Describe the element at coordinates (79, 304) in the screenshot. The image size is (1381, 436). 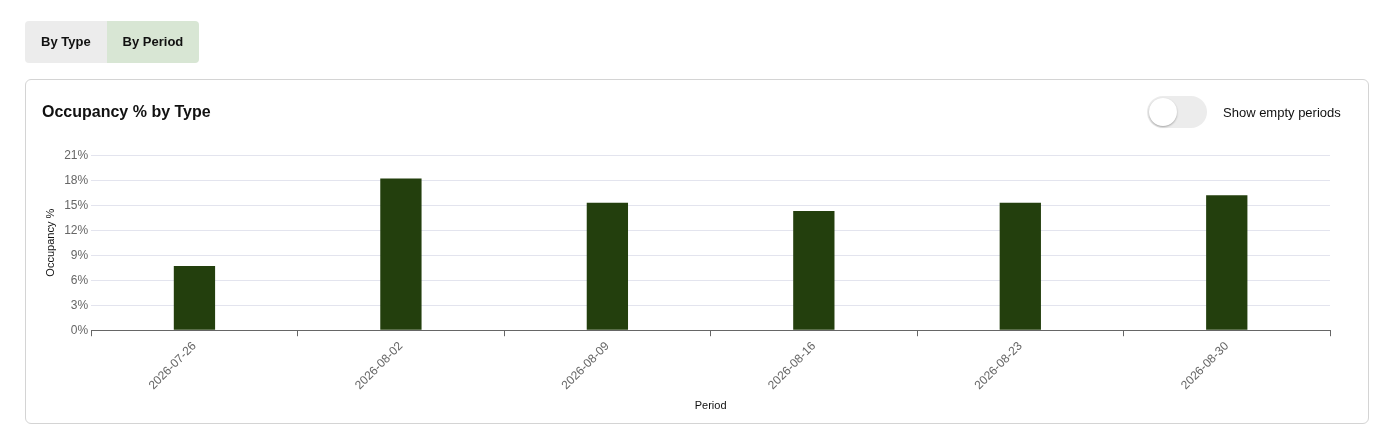
I see `y-tick-label: 3%` at that location.